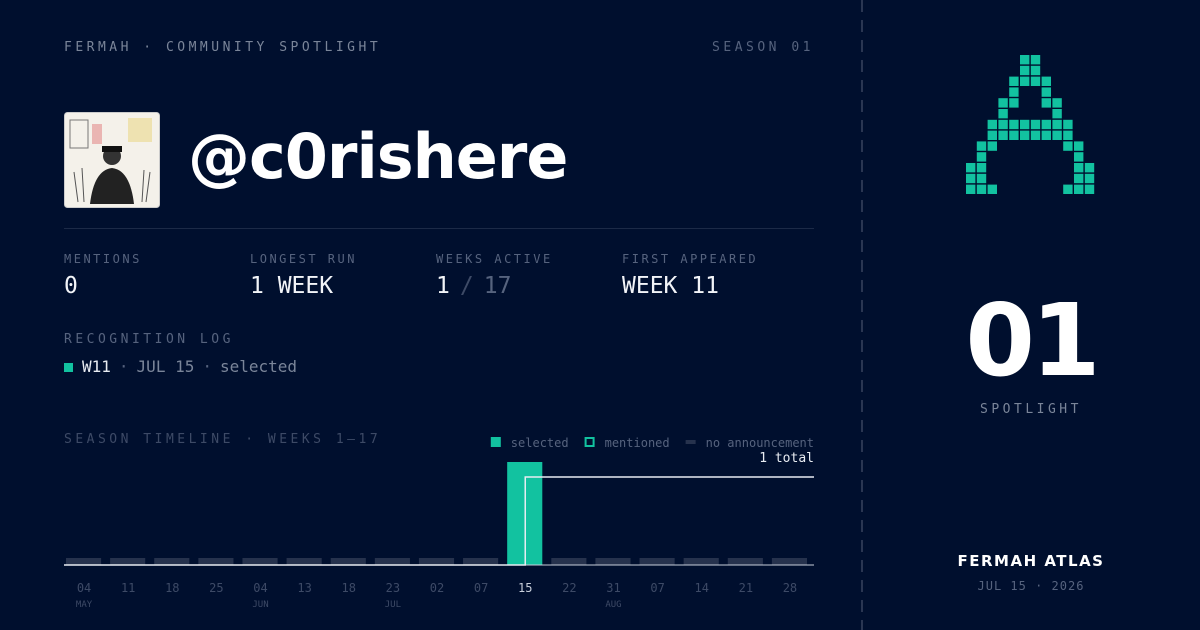  Describe the element at coordinates (260, 605) in the screenshot. I see `month-label: JUN` at that location.